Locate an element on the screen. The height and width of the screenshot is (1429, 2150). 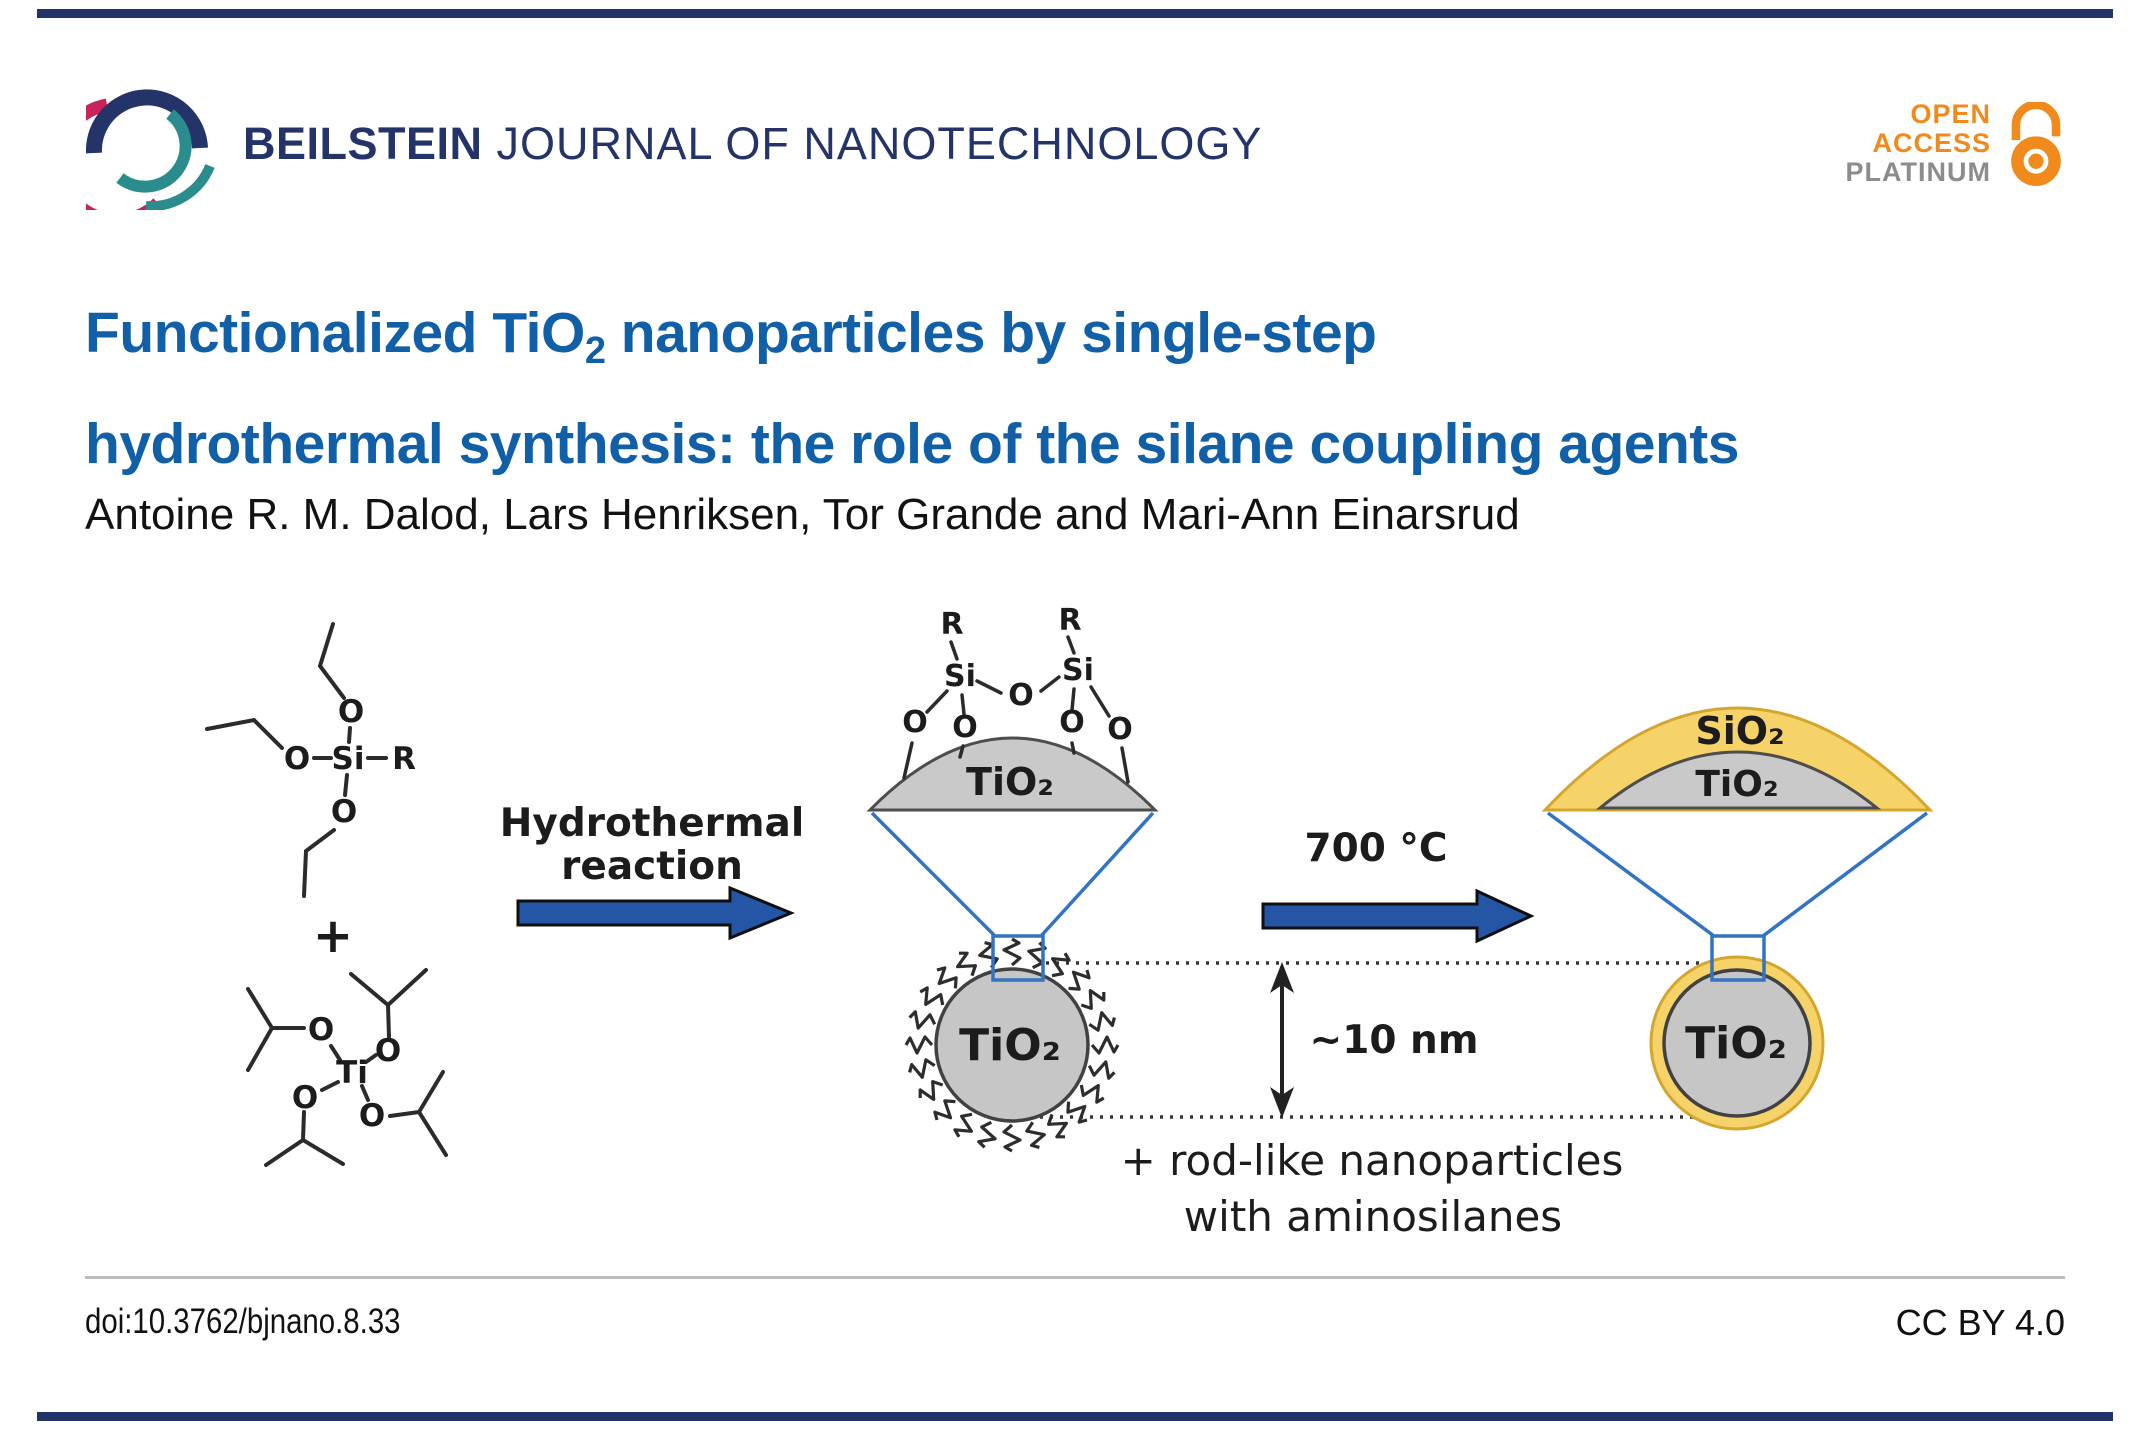
hydrothermal-reaction-step: Hydrothermal reaction is located at coordinates (652, 871).